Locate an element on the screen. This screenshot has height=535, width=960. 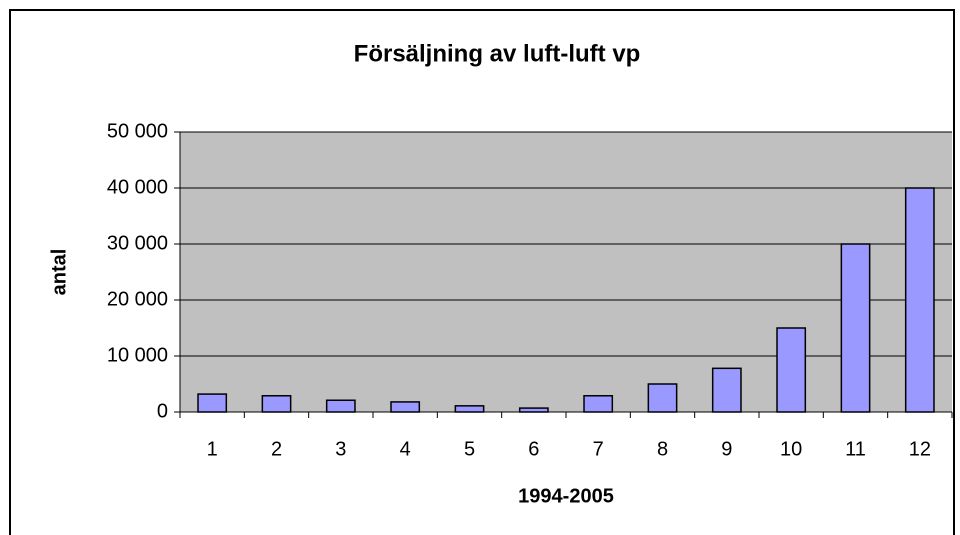
y-tick-label: 10 000 is located at coordinates (137, 355).